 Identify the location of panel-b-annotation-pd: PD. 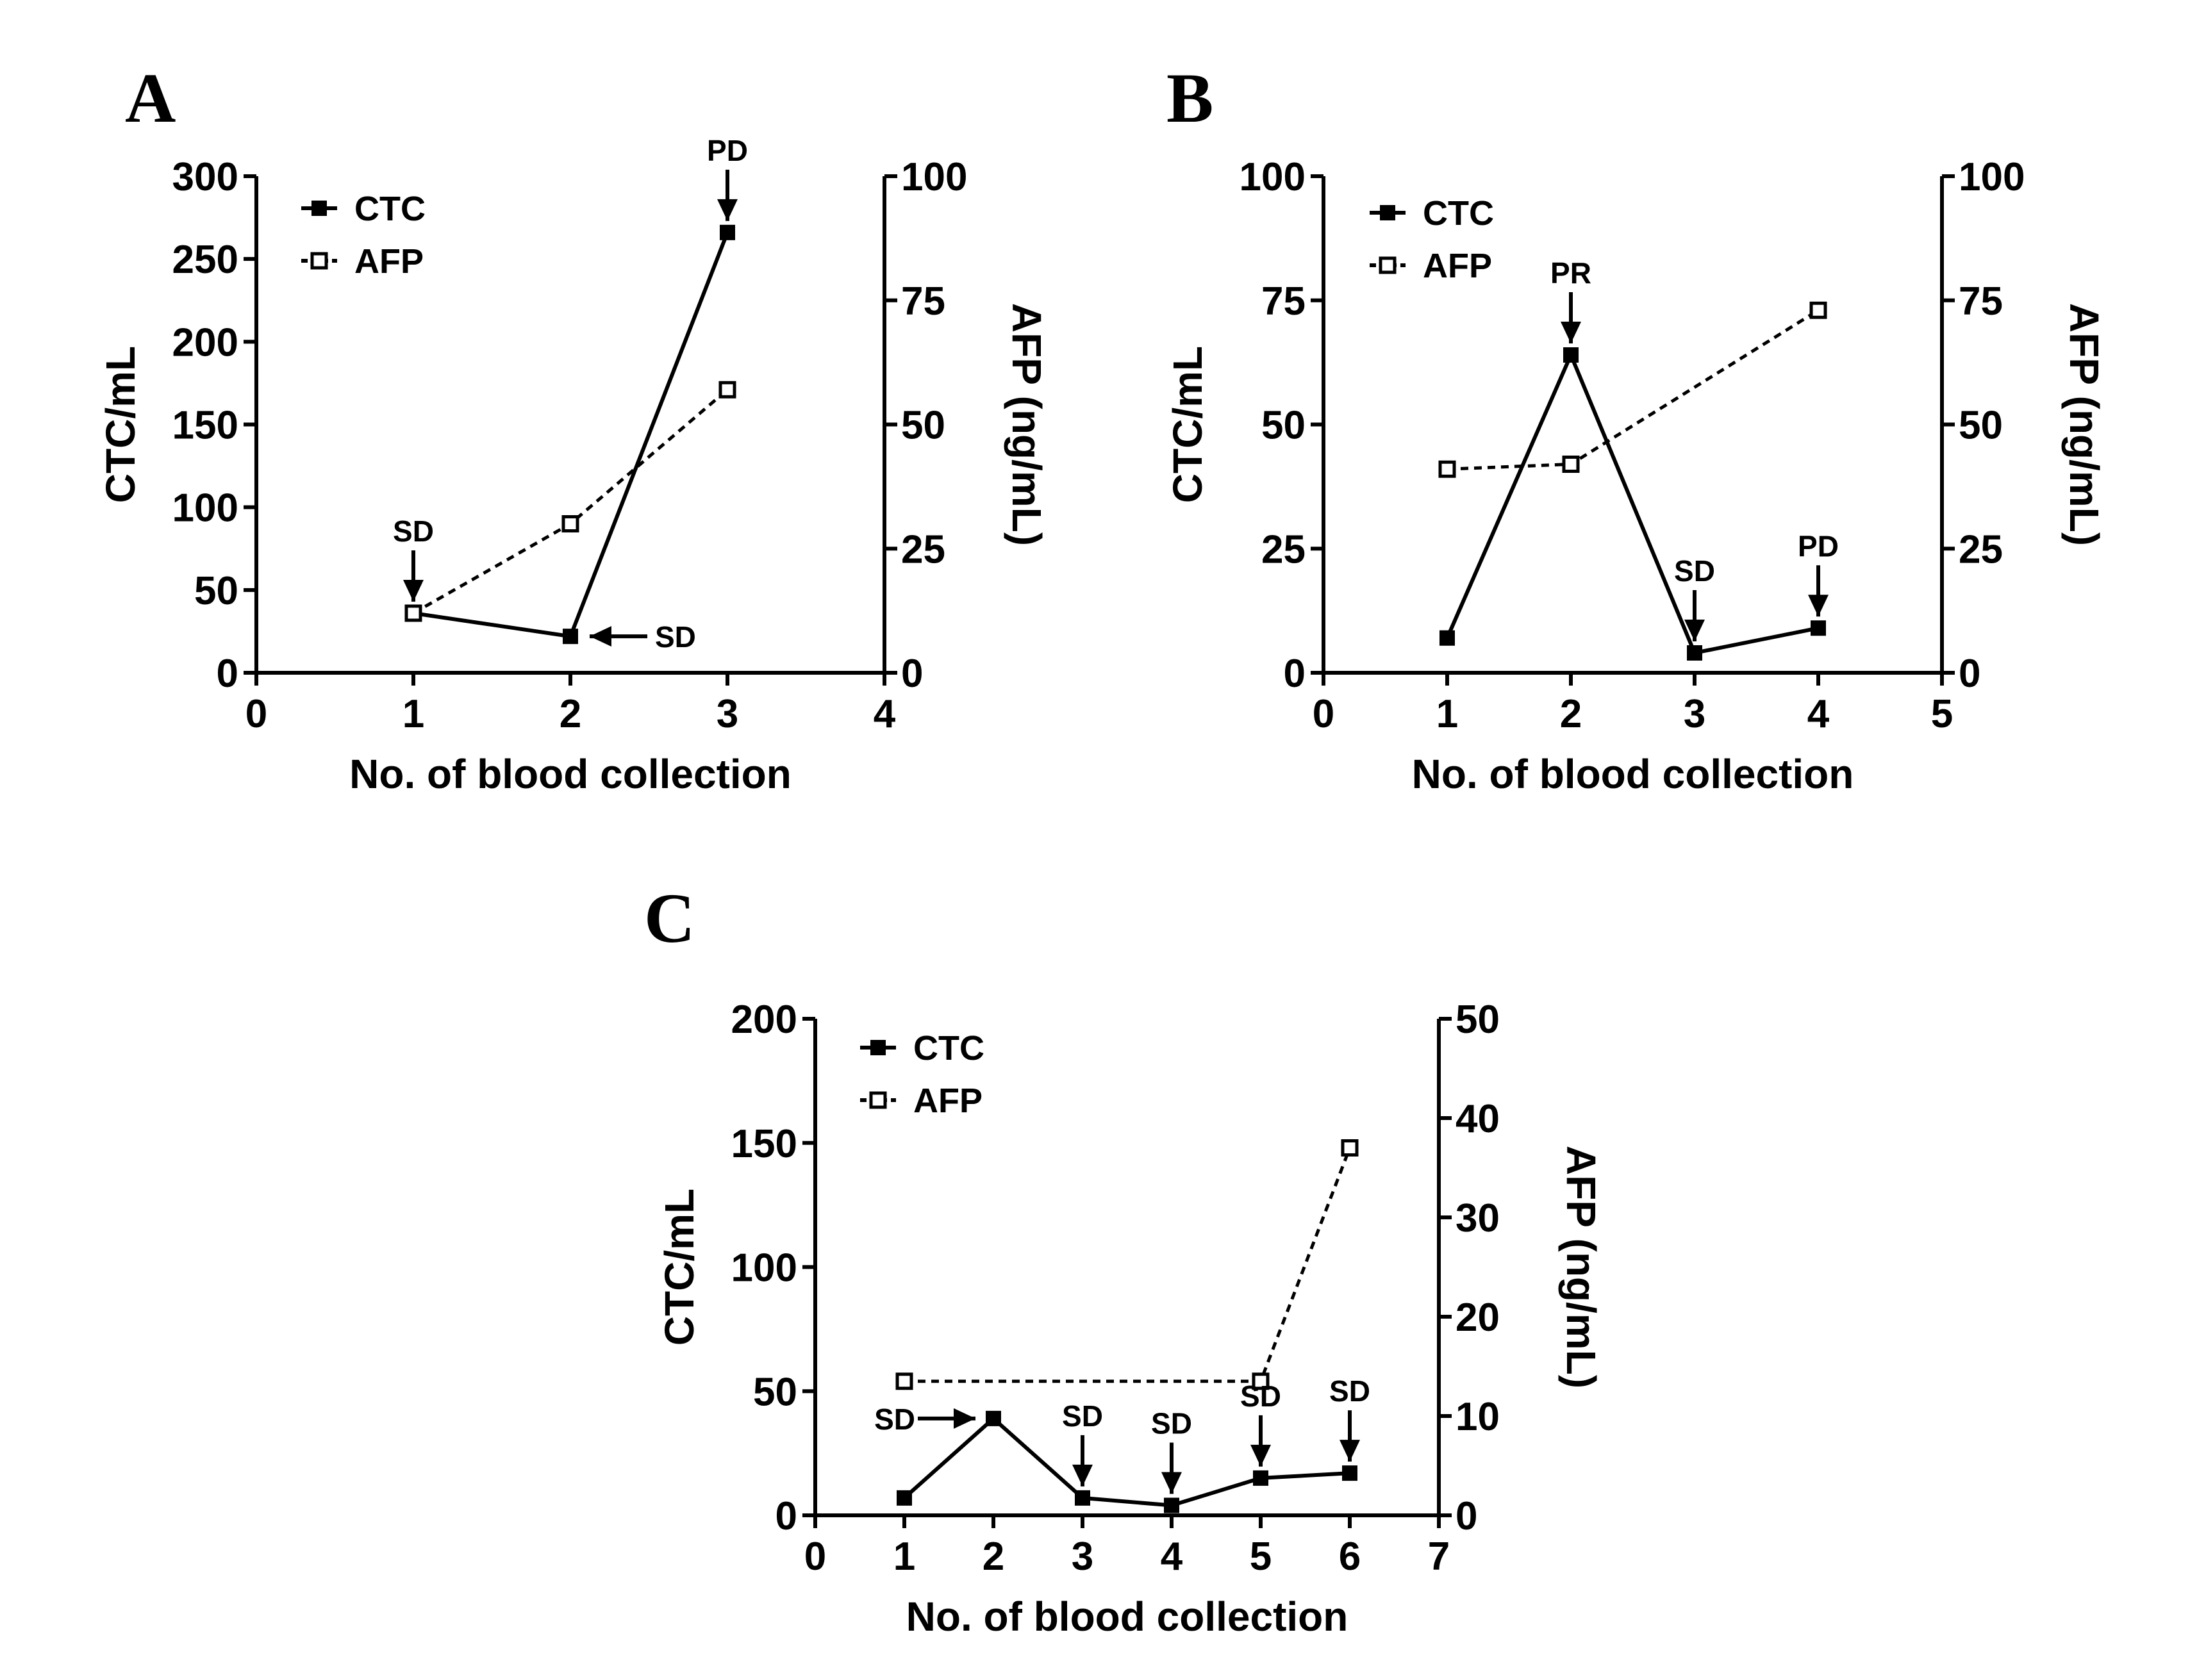
(1818, 573).